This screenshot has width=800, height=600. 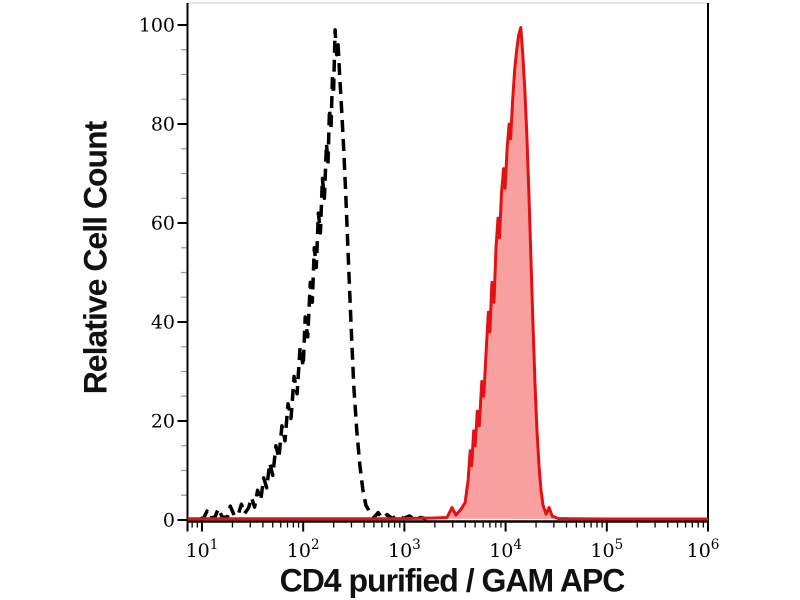 What do you see at coordinates (703, 549) in the screenshot?
I see `x-tick-label: 10⁶` at bounding box center [703, 549].